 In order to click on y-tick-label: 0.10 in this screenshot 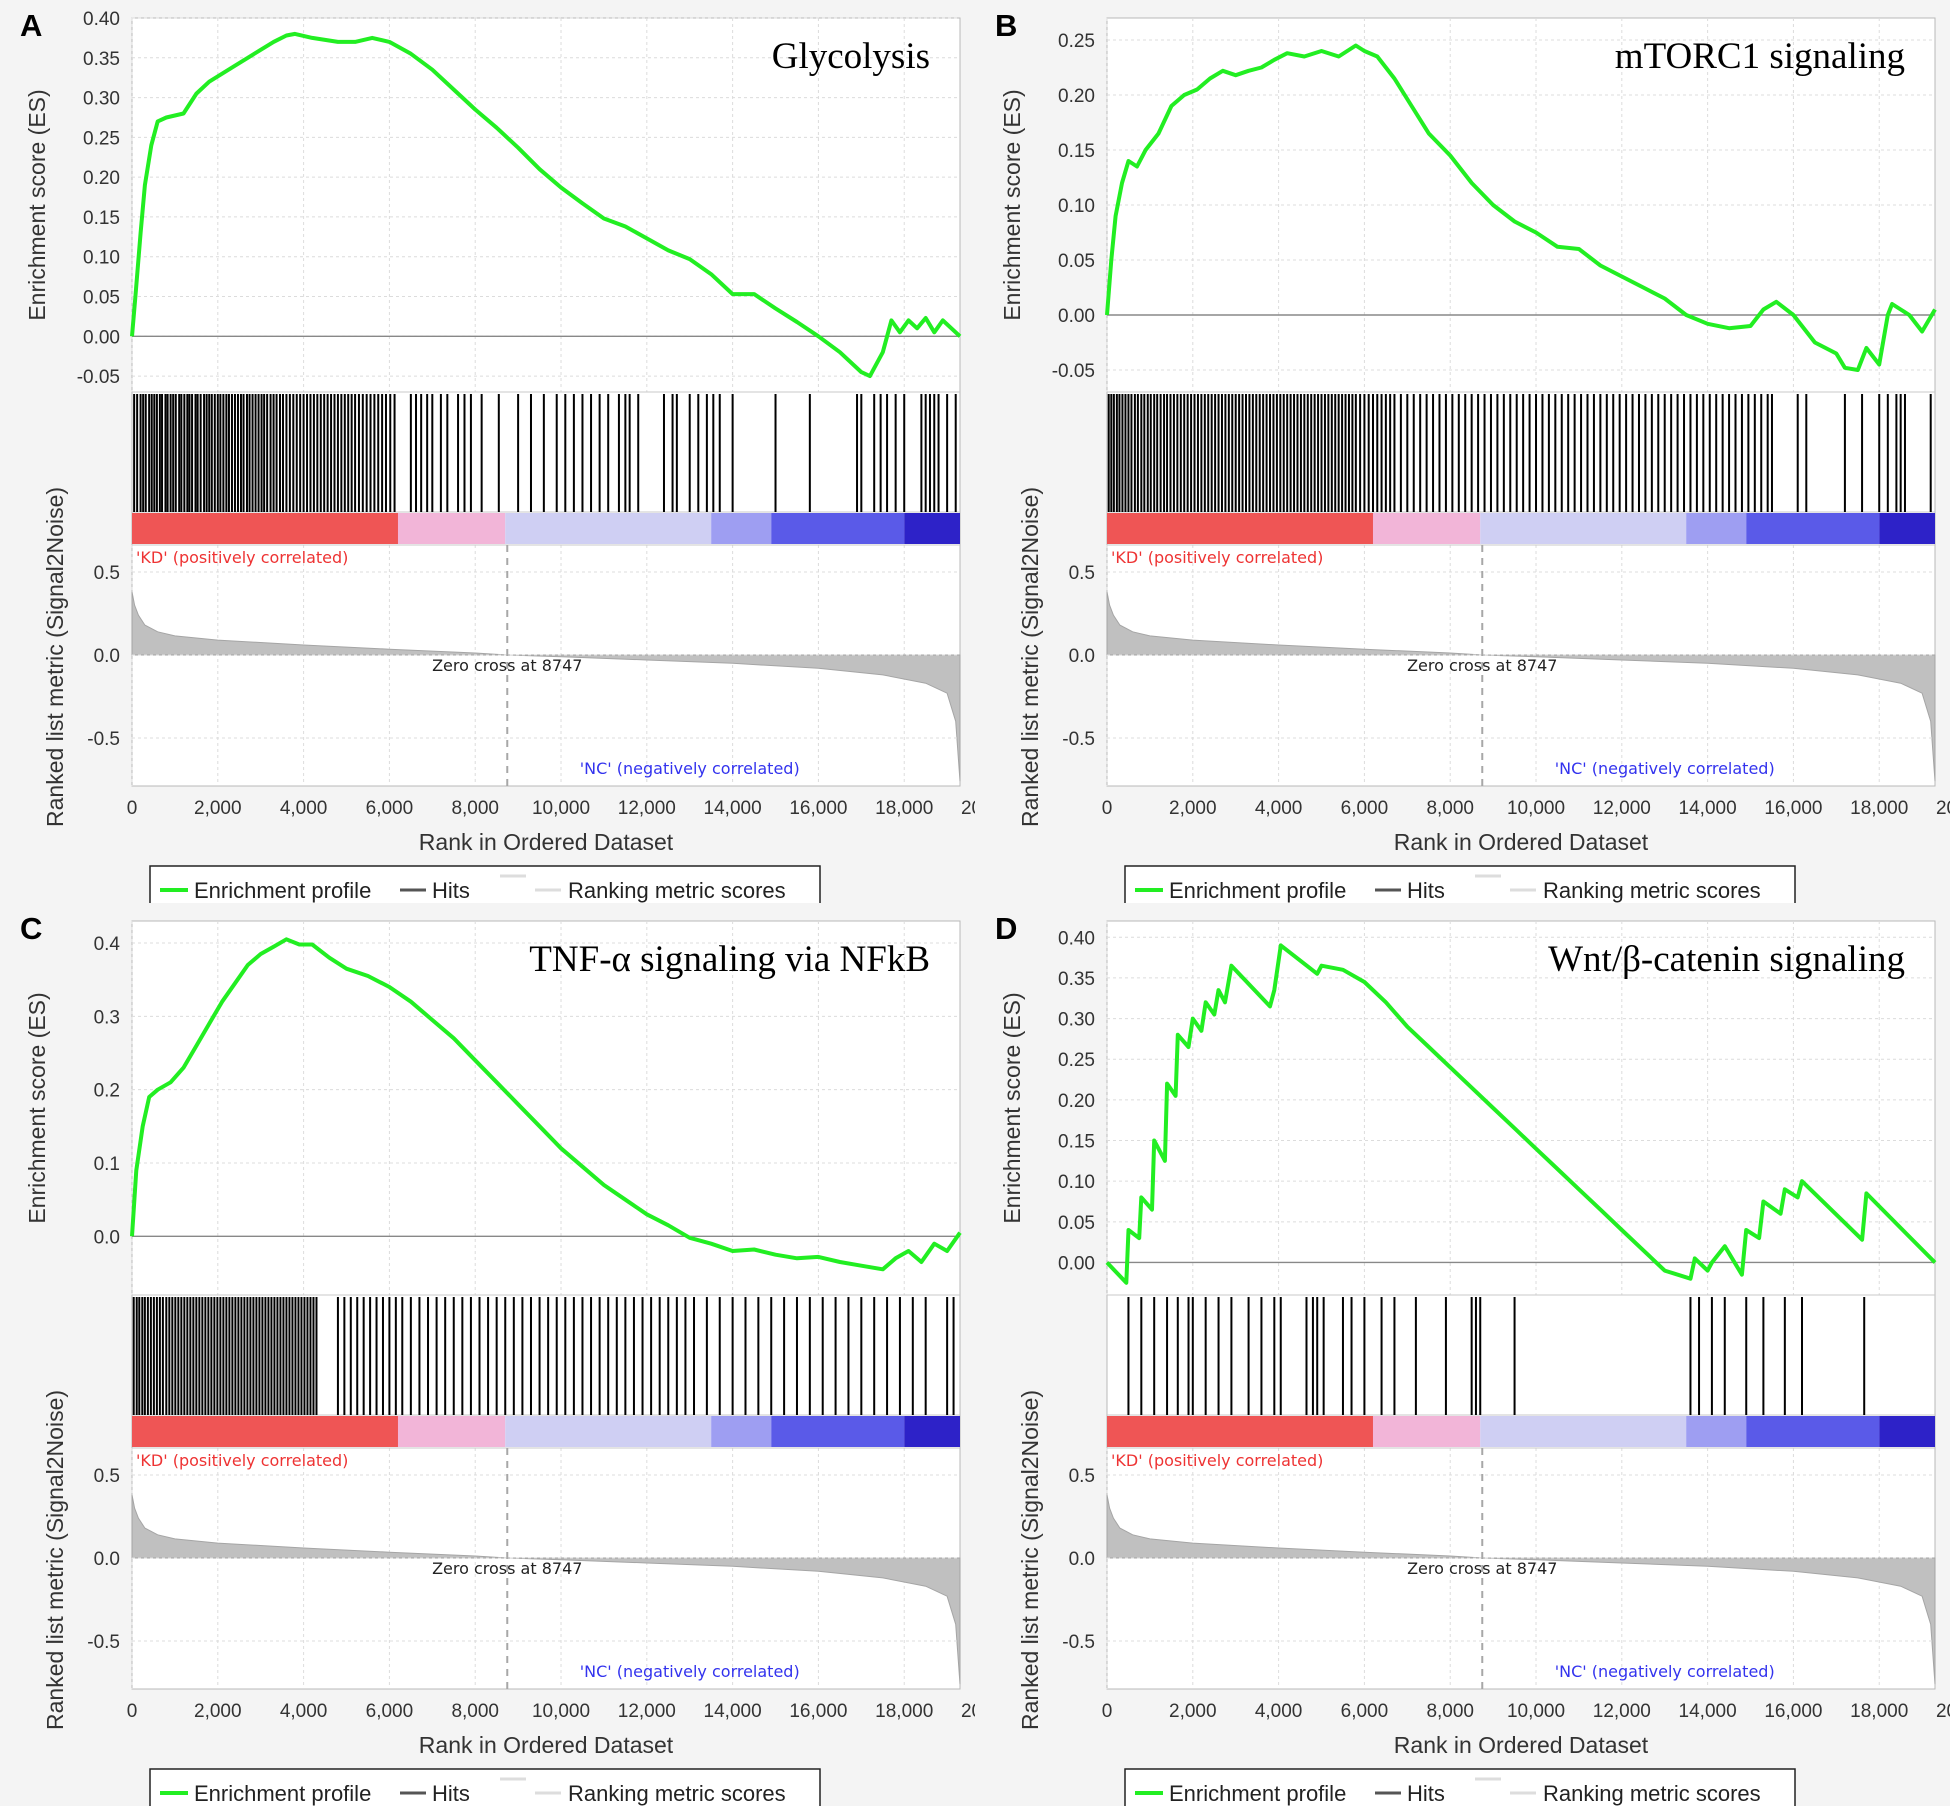, I will do `click(1076, 1182)`.